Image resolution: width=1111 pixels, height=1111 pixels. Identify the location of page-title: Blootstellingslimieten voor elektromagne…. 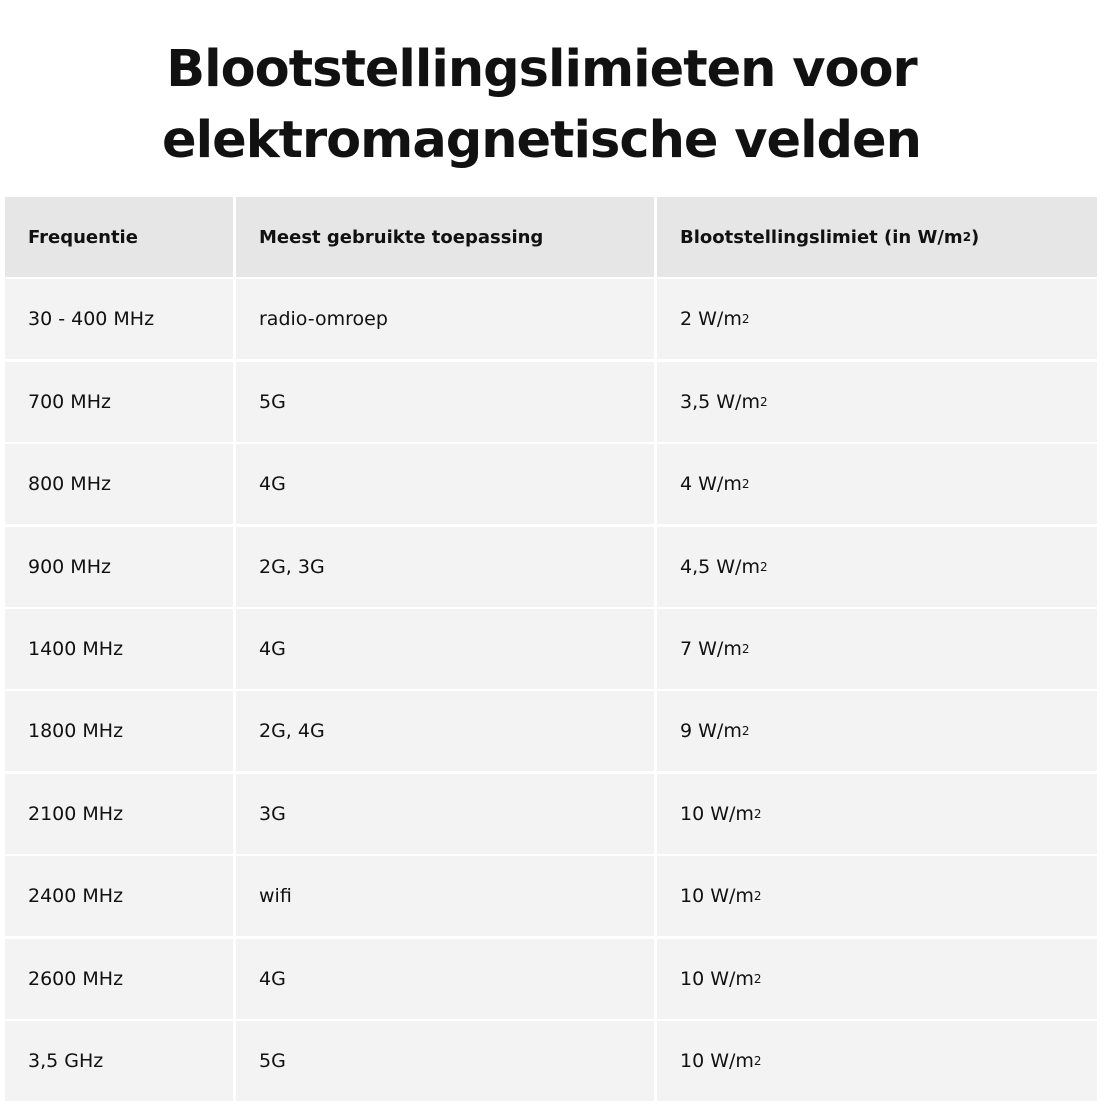
(541, 105).